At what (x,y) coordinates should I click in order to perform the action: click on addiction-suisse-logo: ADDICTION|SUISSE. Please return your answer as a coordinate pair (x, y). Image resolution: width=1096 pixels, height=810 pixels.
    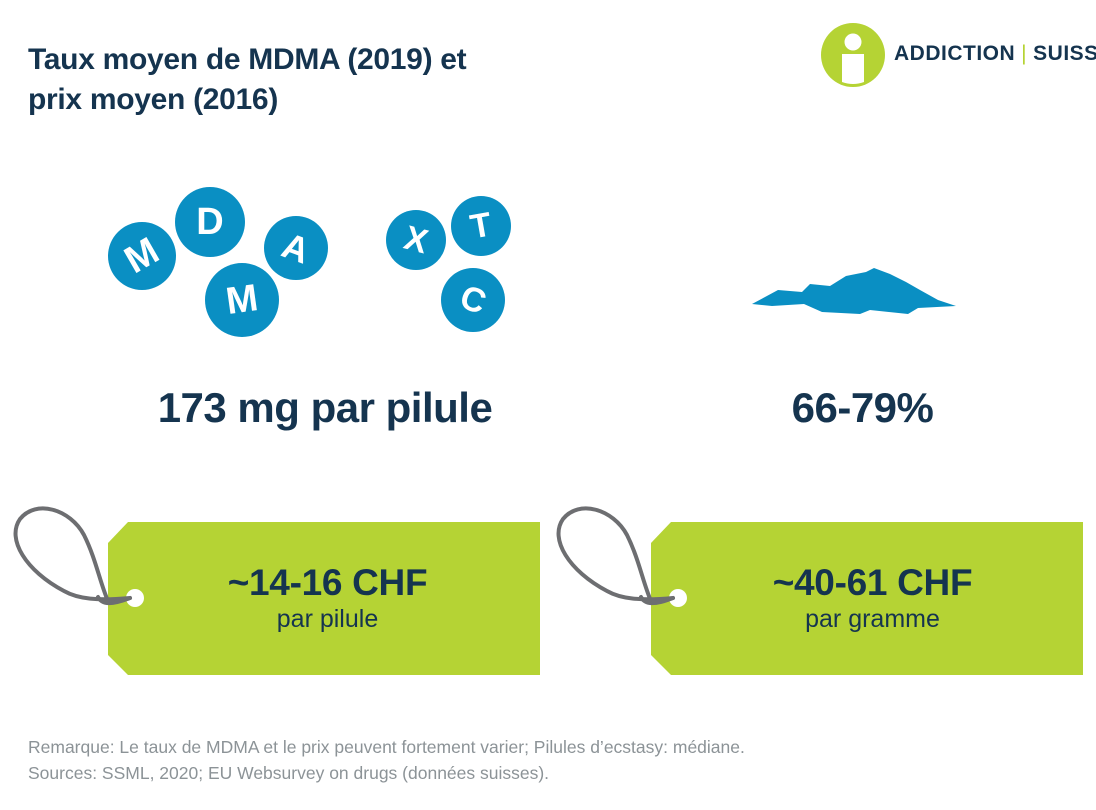
    Looking at the image, I should click on (958, 55).